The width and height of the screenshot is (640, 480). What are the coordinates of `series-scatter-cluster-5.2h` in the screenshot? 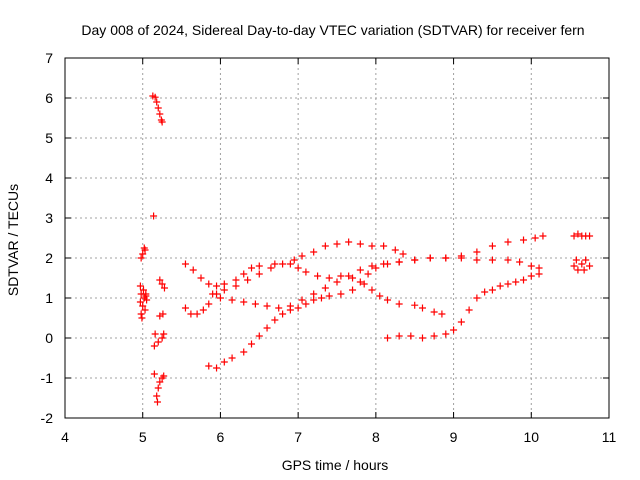 It's located at (158, 249).